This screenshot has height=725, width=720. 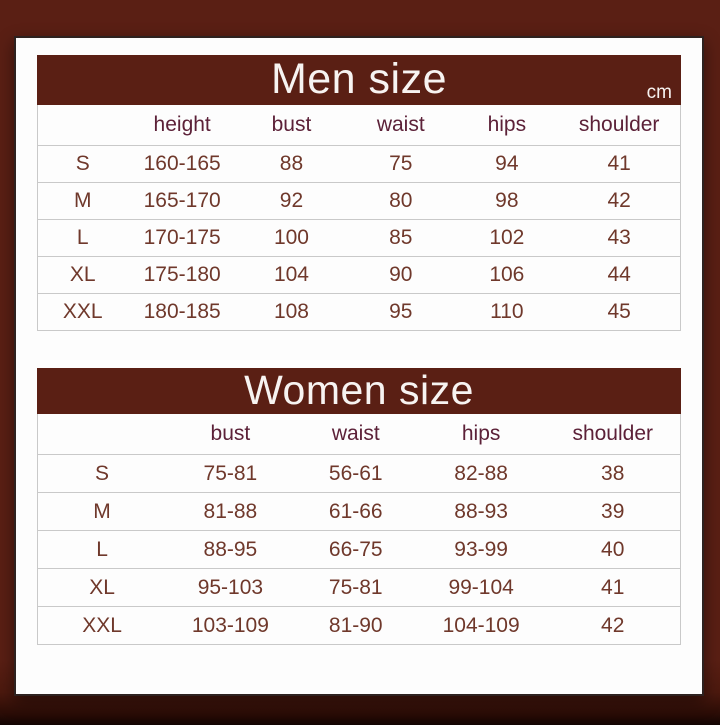 I want to click on value-cell: 56-61, so click(x=355, y=473).